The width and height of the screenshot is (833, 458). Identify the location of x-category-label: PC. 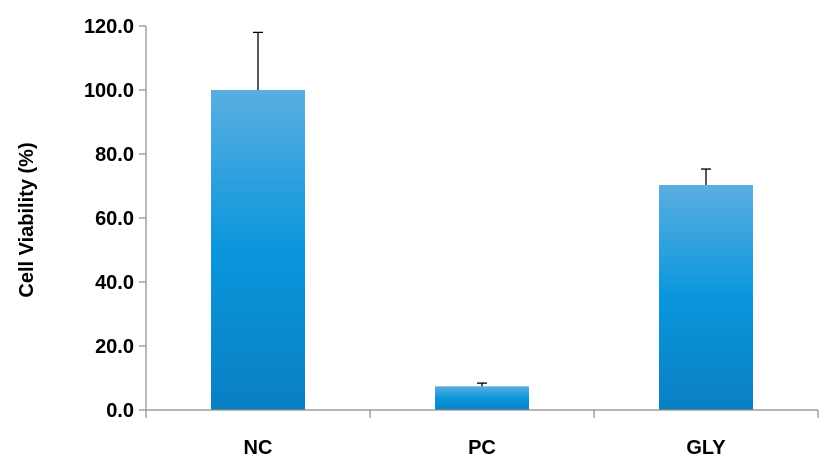
(482, 447).